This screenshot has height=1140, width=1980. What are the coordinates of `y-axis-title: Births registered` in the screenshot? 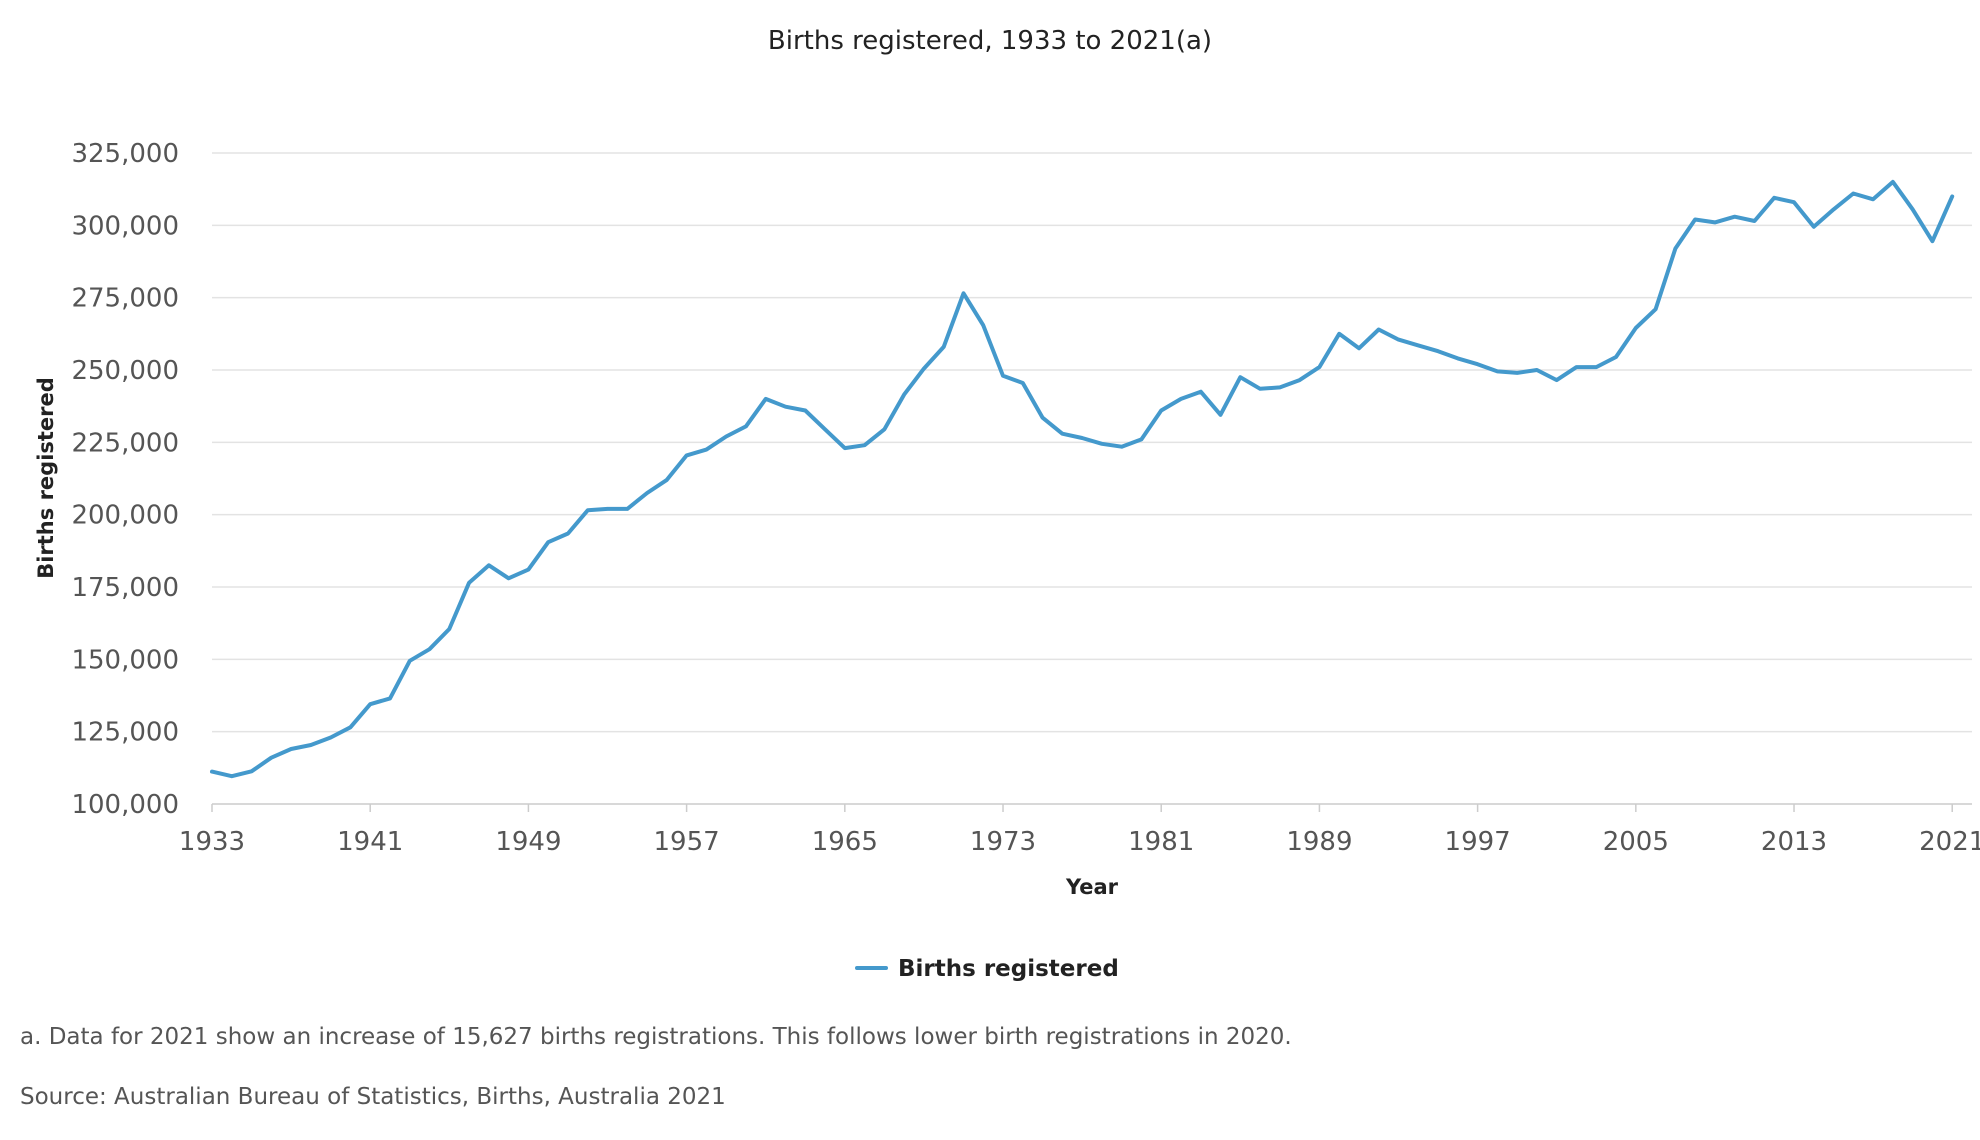 It's located at (46, 478).